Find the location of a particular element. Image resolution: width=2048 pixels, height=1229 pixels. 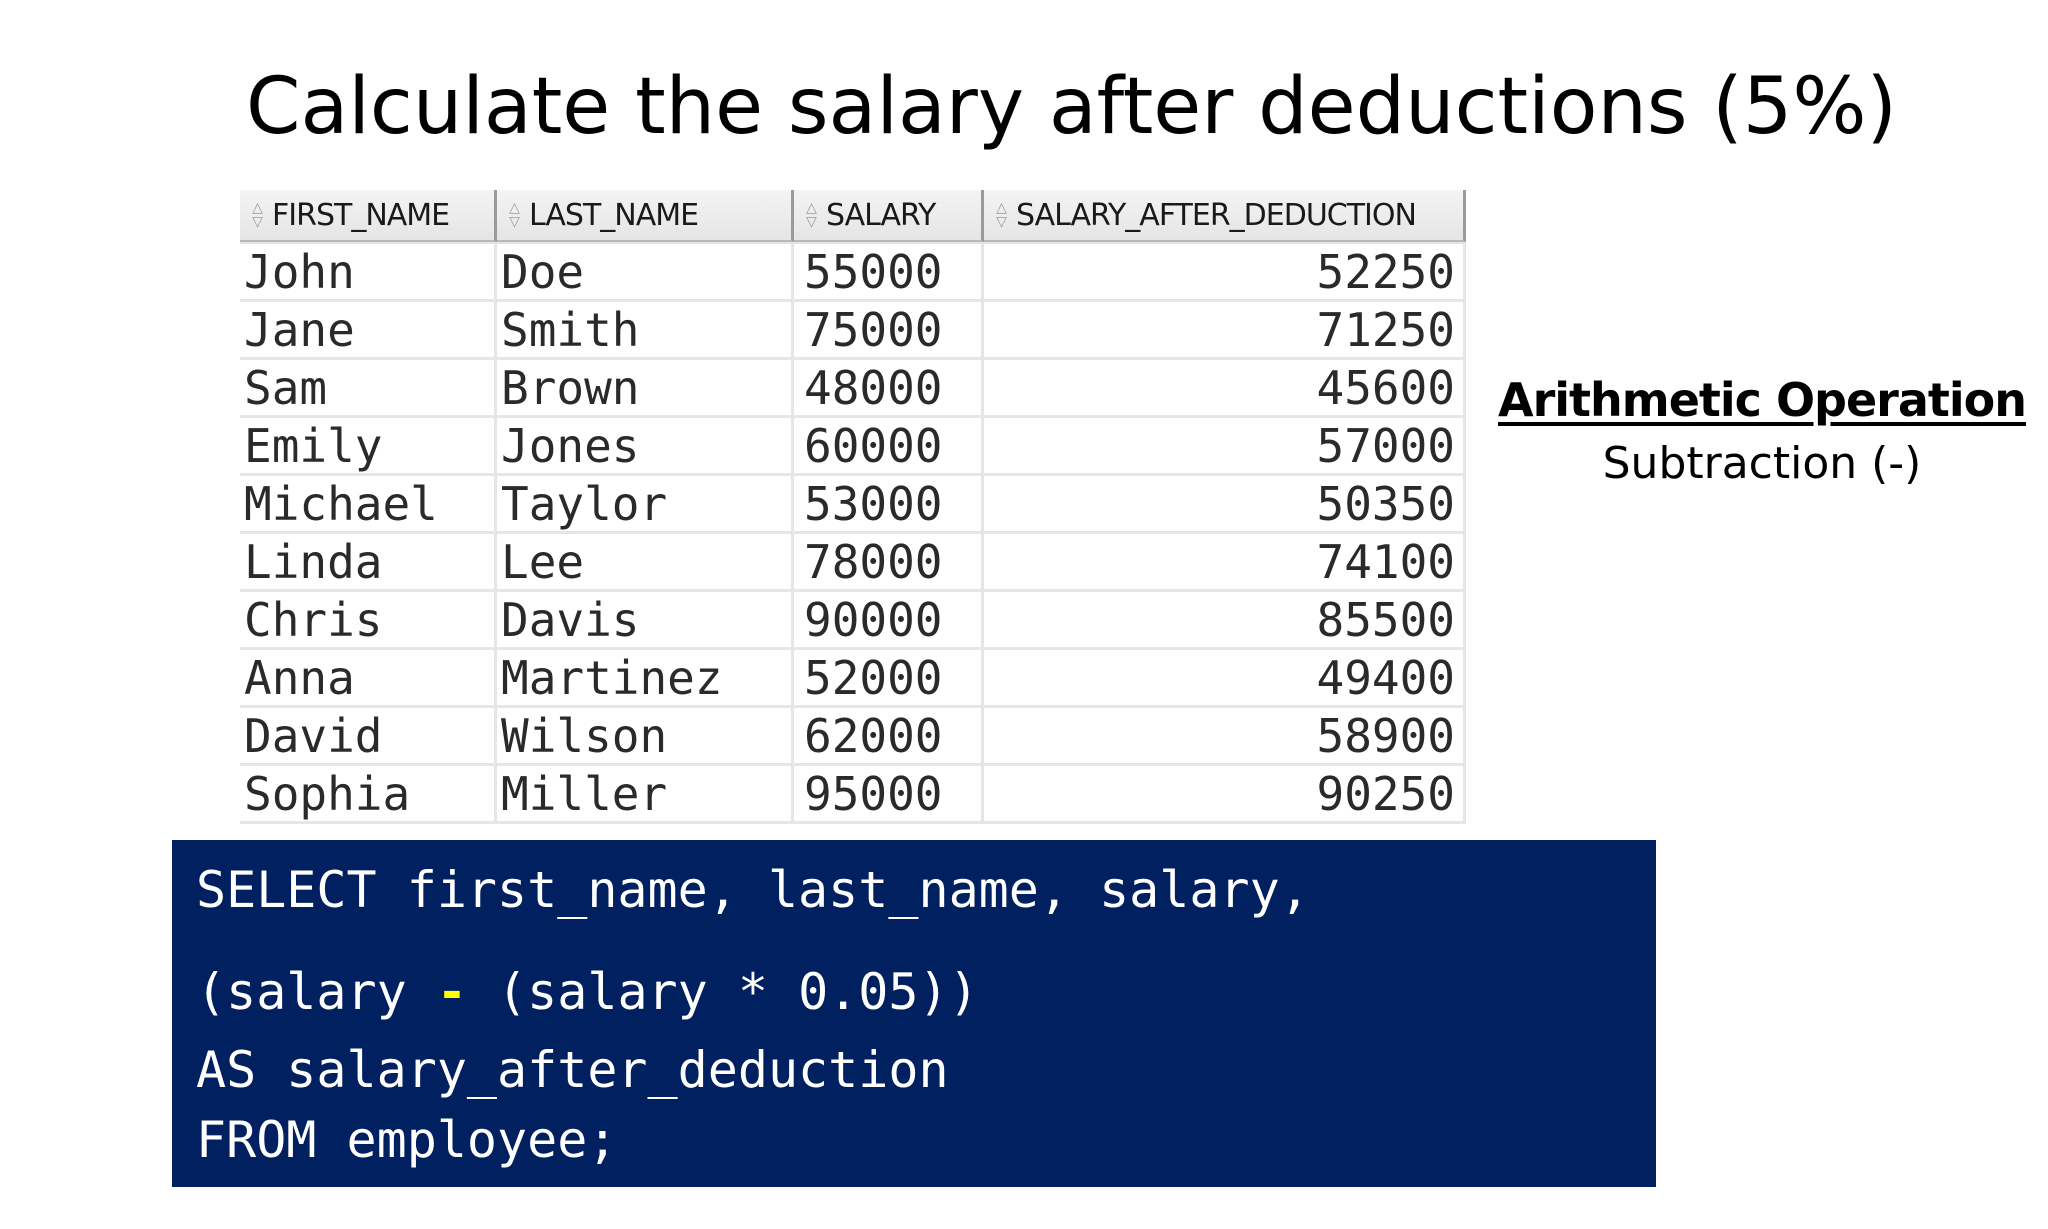

cell-first-name: John is located at coordinates (368, 273).